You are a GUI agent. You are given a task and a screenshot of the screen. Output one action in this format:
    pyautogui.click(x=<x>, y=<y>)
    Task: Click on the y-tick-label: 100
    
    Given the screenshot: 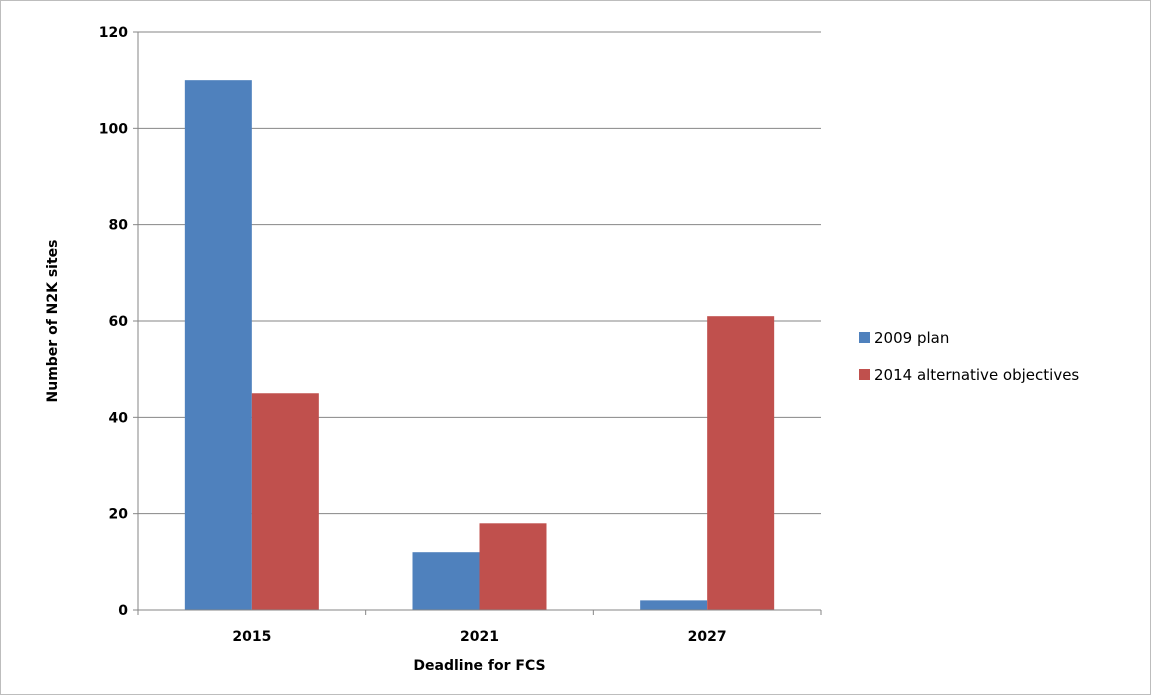 What is the action you would take?
    pyautogui.click(x=113, y=129)
    